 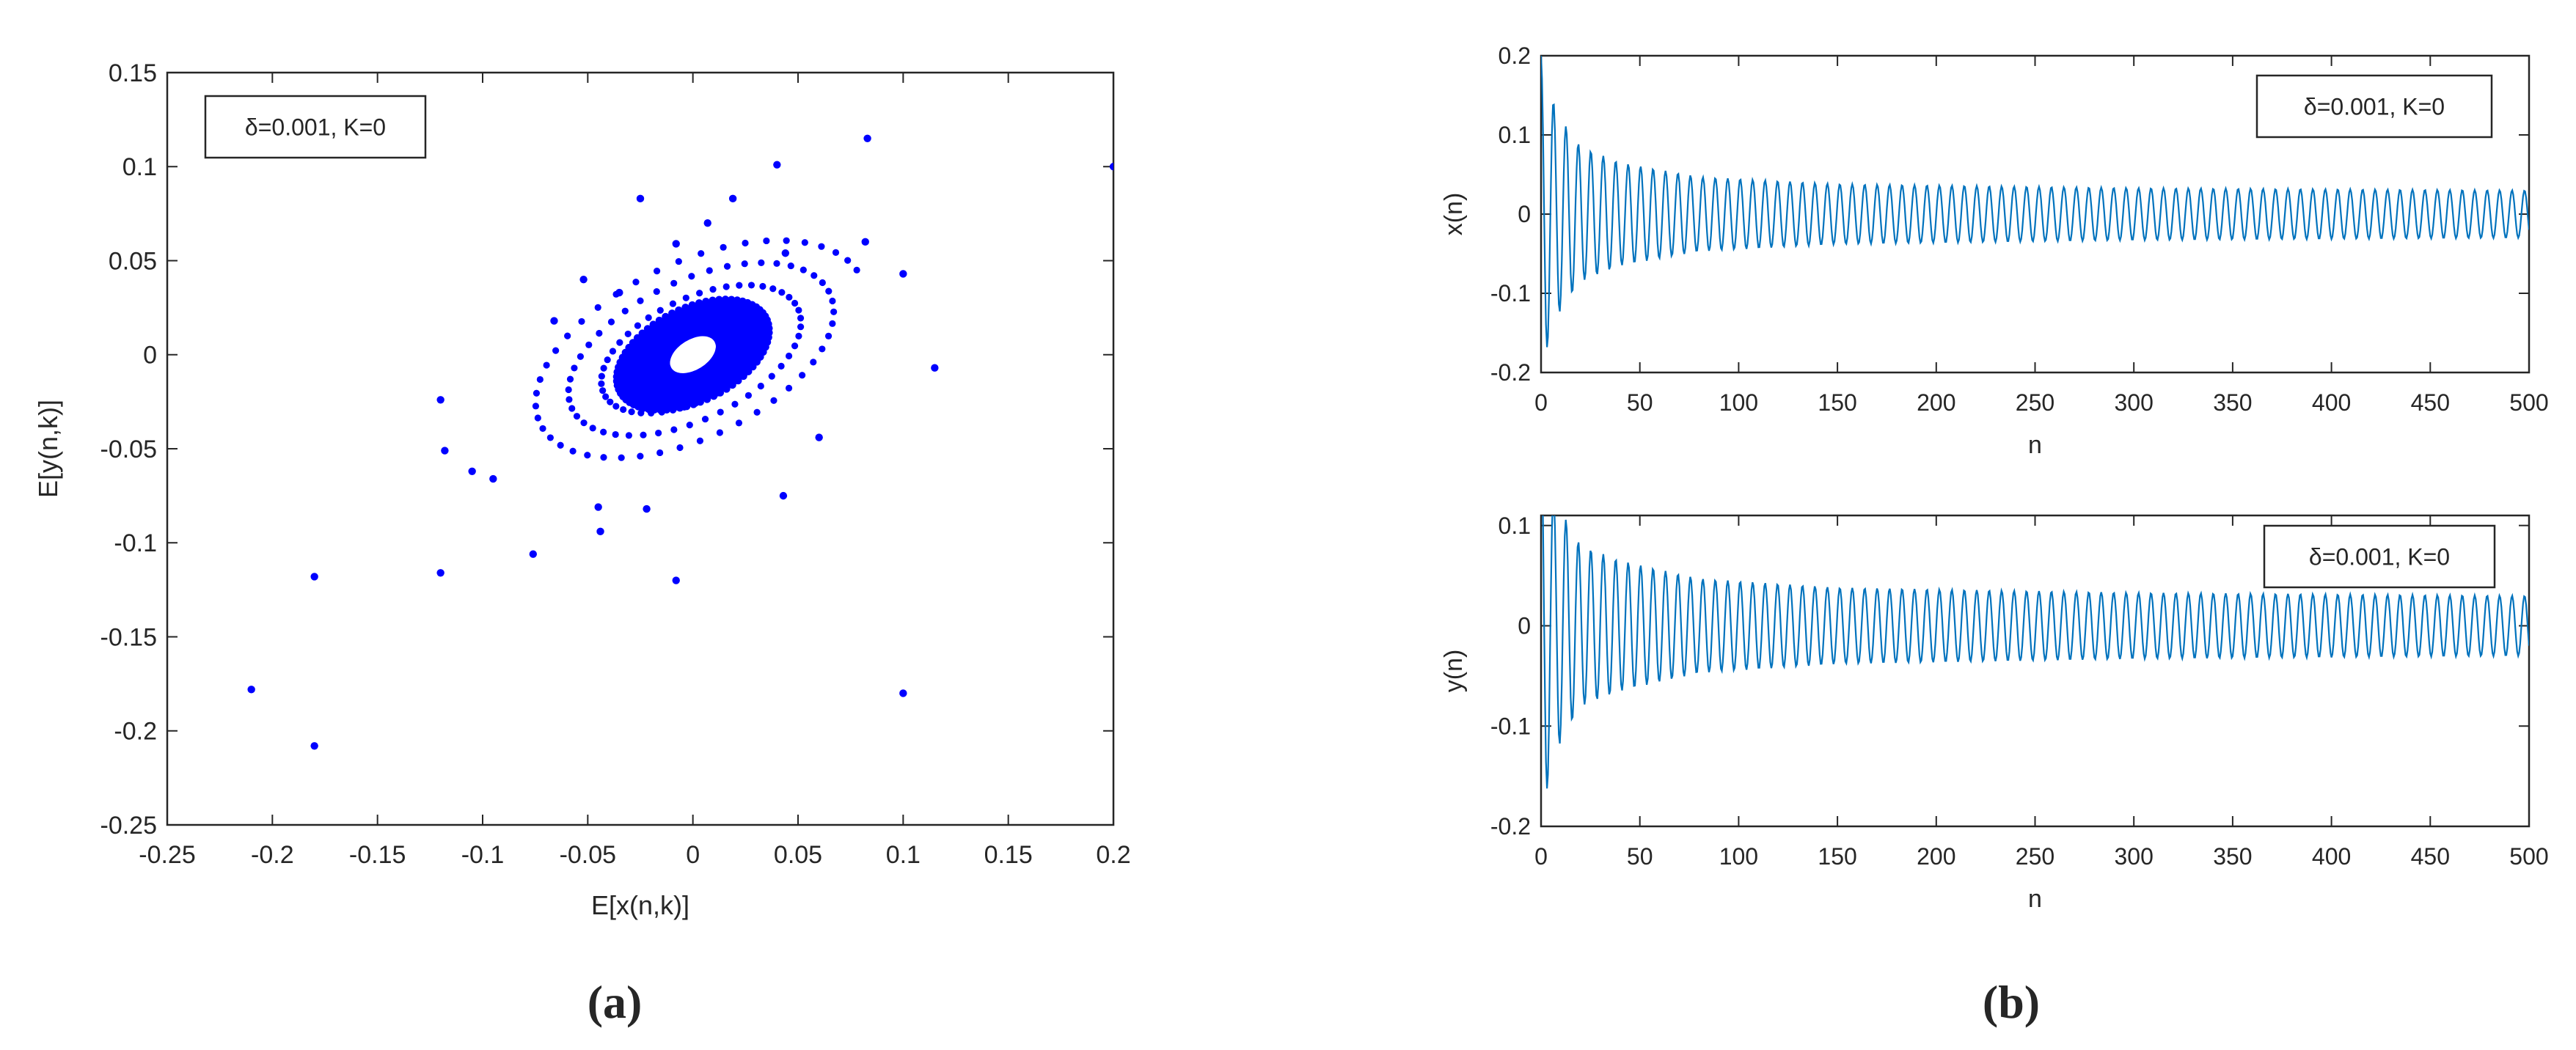 What do you see at coordinates (2134, 402) in the screenshot?
I see `x-tick-label: 300` at bounding box center [2134, 402].